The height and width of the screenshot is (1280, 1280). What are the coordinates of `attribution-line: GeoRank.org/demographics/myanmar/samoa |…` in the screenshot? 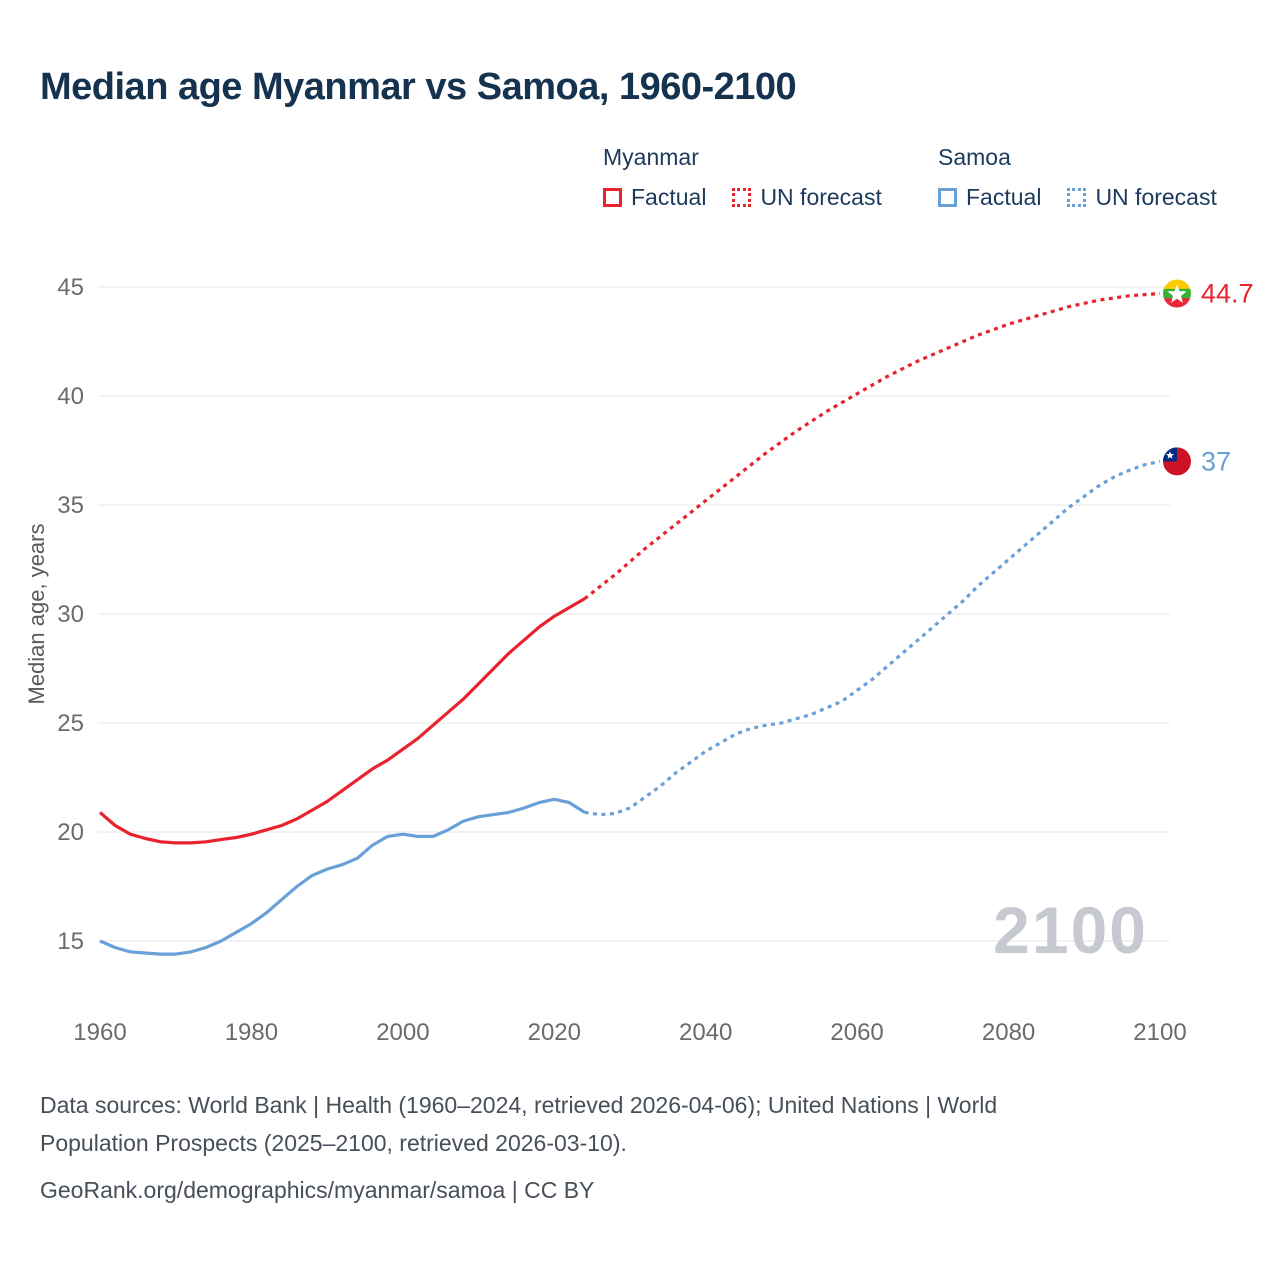 It's located at (317, 1190).